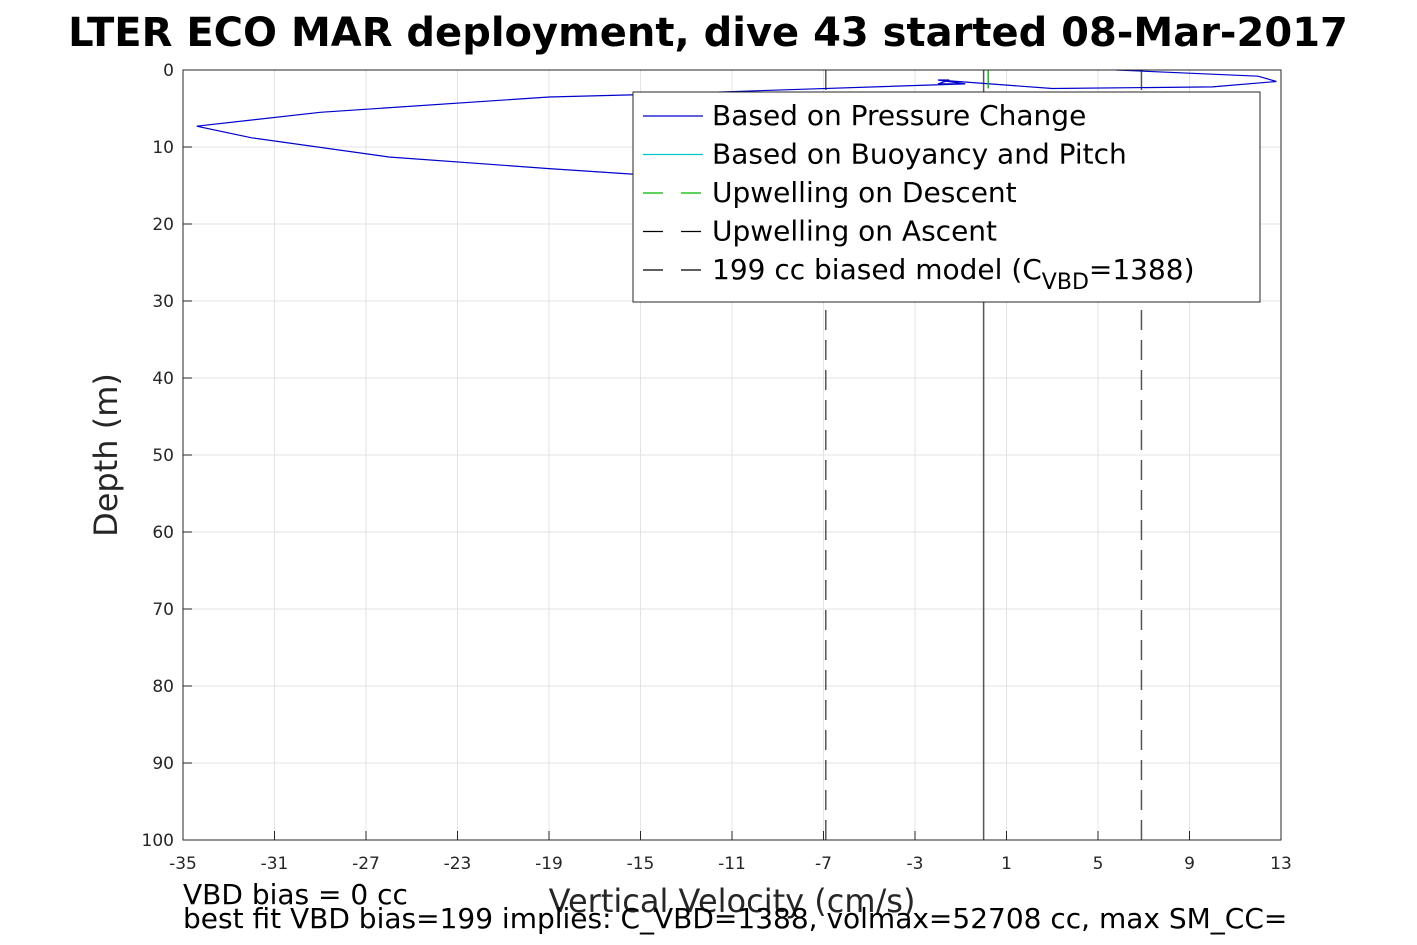 Image resolution: width=1417 pixels, height=945 pixels. Describe the element at coordinates (641, 864) in the screenshot. I see `x-tick-label: -15` at that location.